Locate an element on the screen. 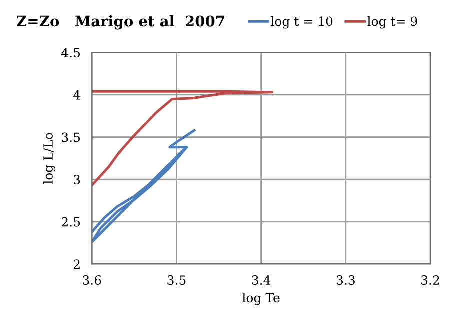 The height and width of the screenshot is (323, 470). chart-title: Z=Zo Marigo et al 2007 is located at coordinates (120, 22).